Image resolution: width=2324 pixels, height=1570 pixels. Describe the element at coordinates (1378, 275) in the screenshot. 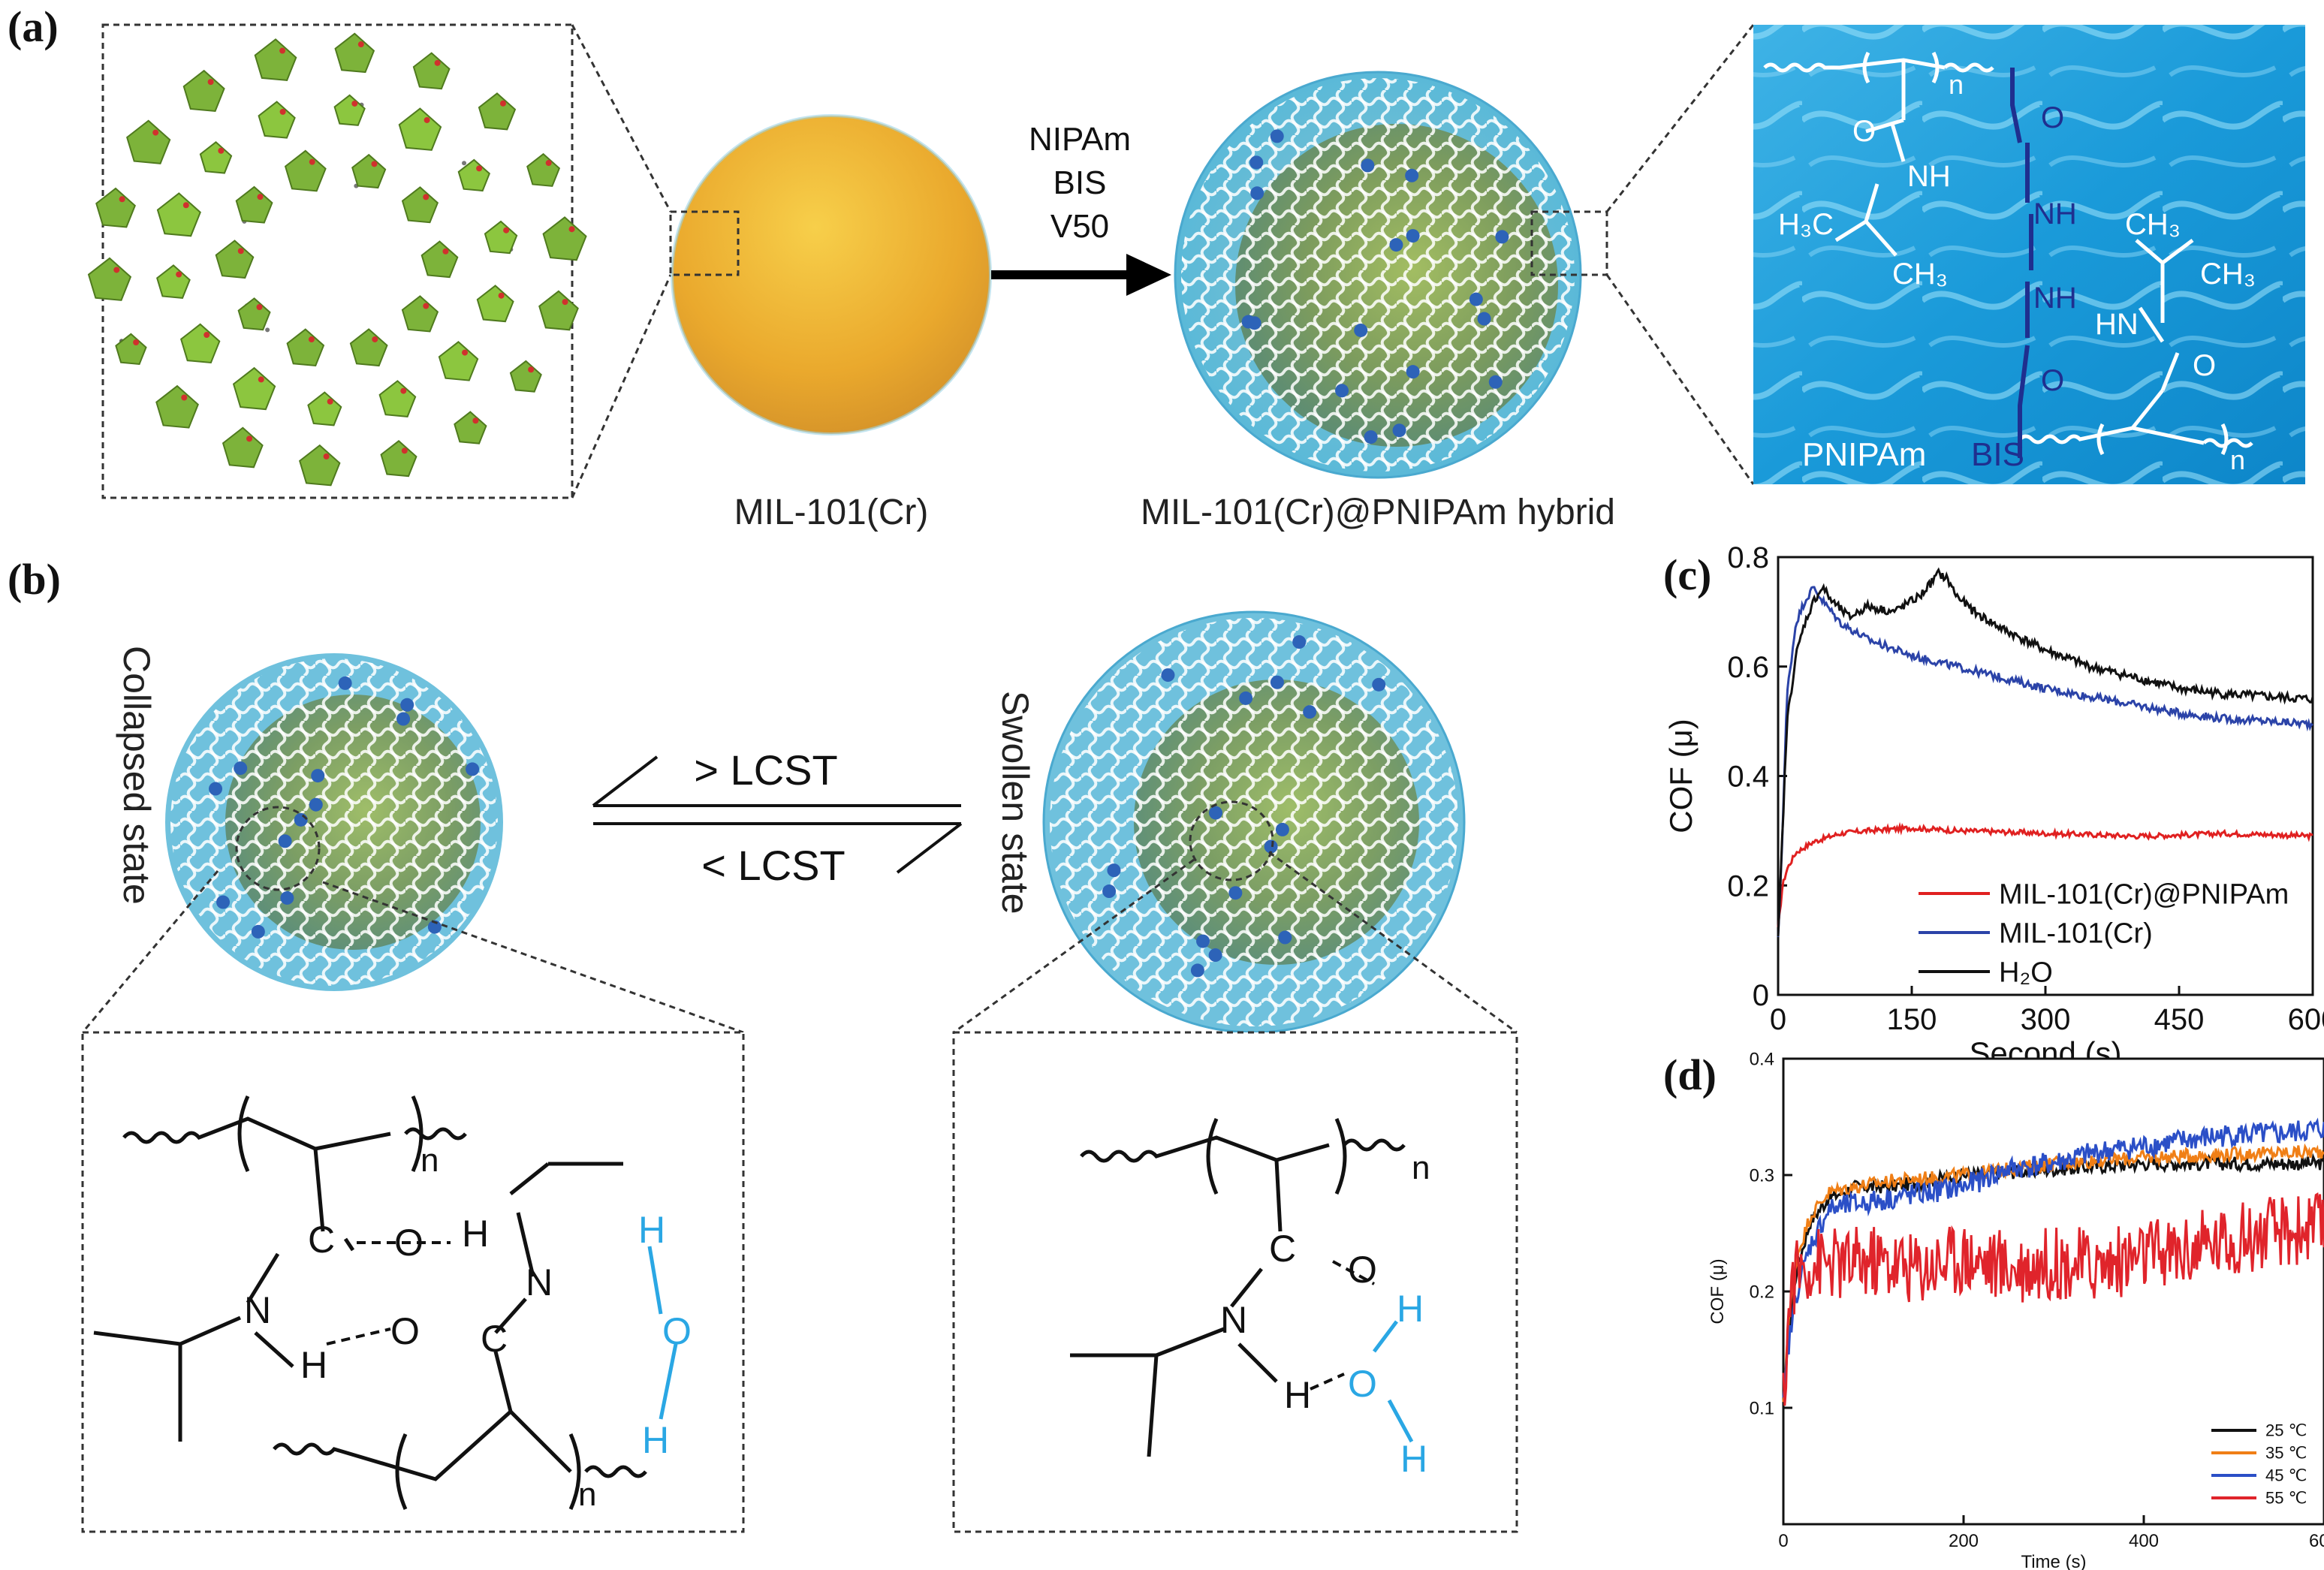

I see `hybrid-particle` at that location.